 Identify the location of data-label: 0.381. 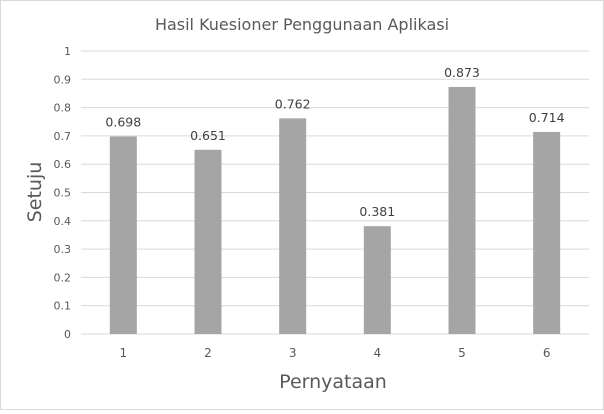
(377, 211).